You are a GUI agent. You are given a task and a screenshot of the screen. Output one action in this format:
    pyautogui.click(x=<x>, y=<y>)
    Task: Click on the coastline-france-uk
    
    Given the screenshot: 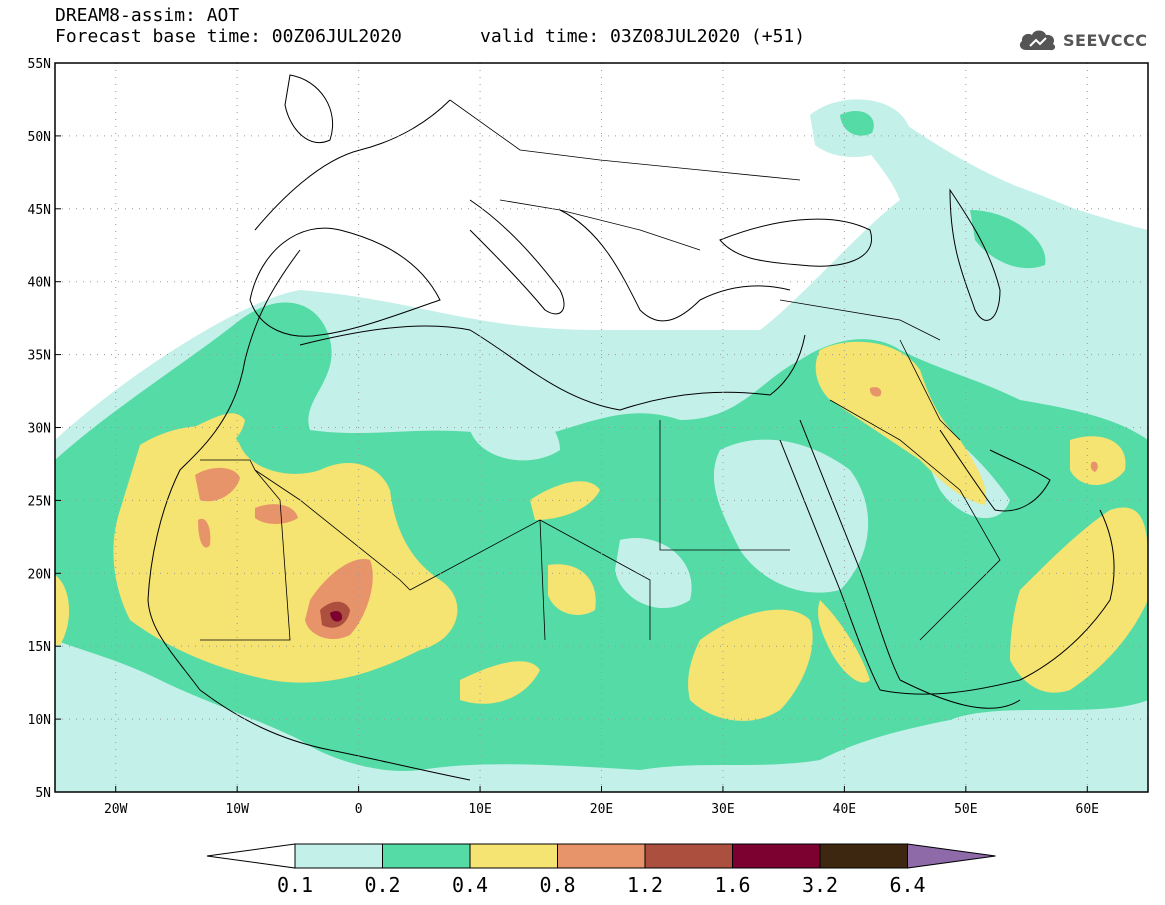 What is the action you would take?
    pyautogui.click(x=352, y=165)
    